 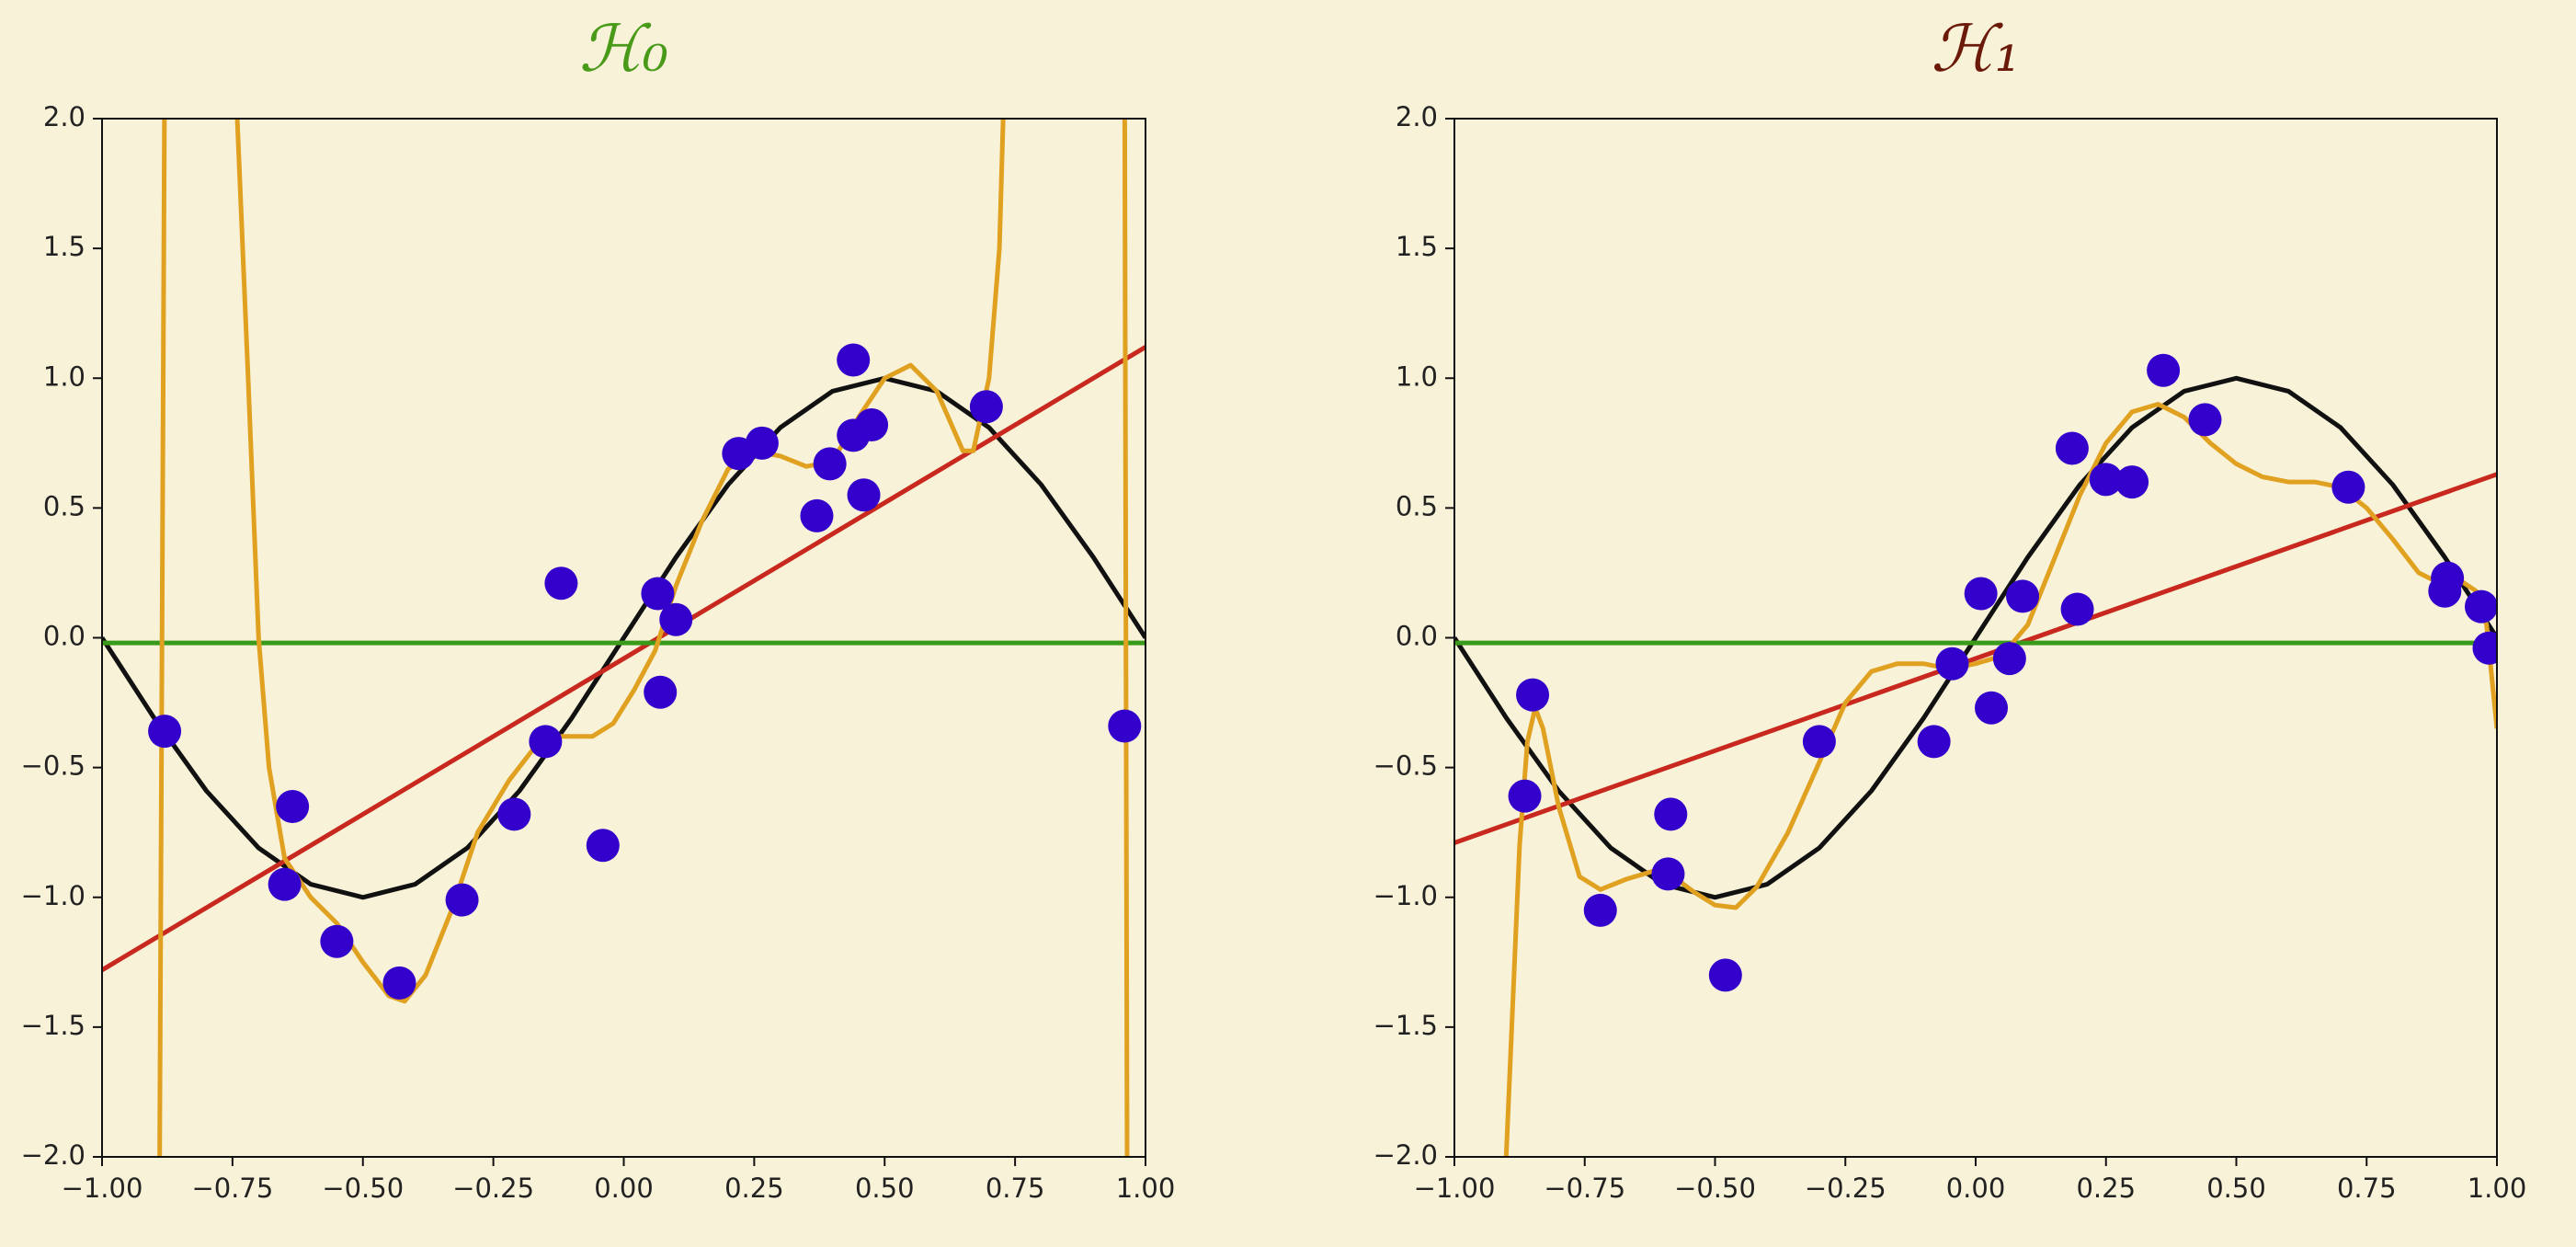 I want to click on chart-title: ℋ₁, so click(x=1975, y=48).